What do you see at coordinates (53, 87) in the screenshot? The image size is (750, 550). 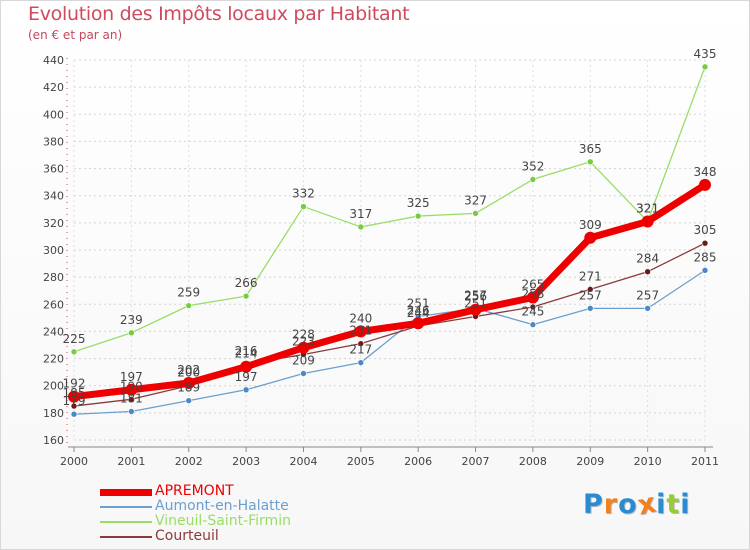 I see `y-tick-label: 420` at bounding box center [53, 87].